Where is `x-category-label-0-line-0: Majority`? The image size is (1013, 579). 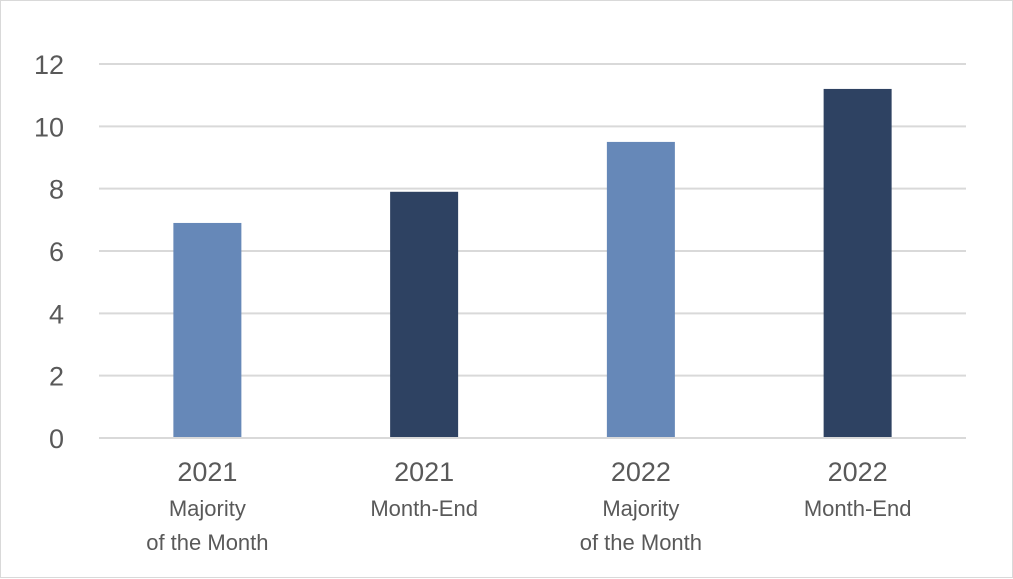 x-category-label-0-line-0: Majority is located at coordinates (207, 508).